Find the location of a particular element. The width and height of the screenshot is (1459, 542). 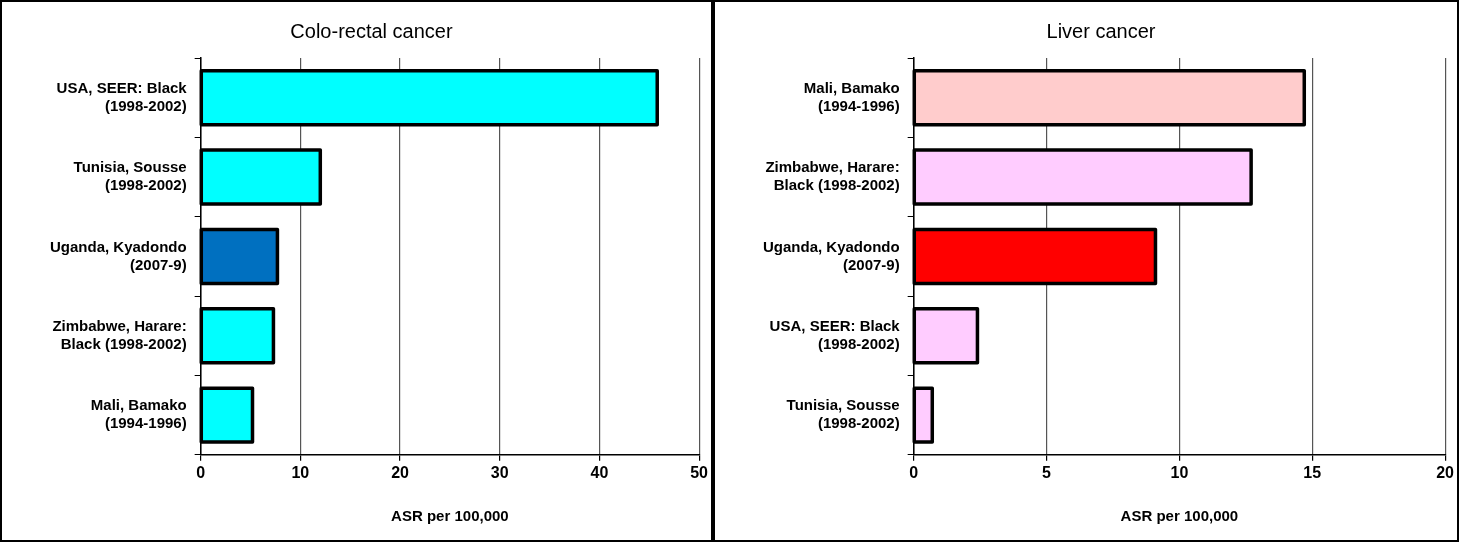

chart-title: Liver cancer is located at coordinates (1101, 30).